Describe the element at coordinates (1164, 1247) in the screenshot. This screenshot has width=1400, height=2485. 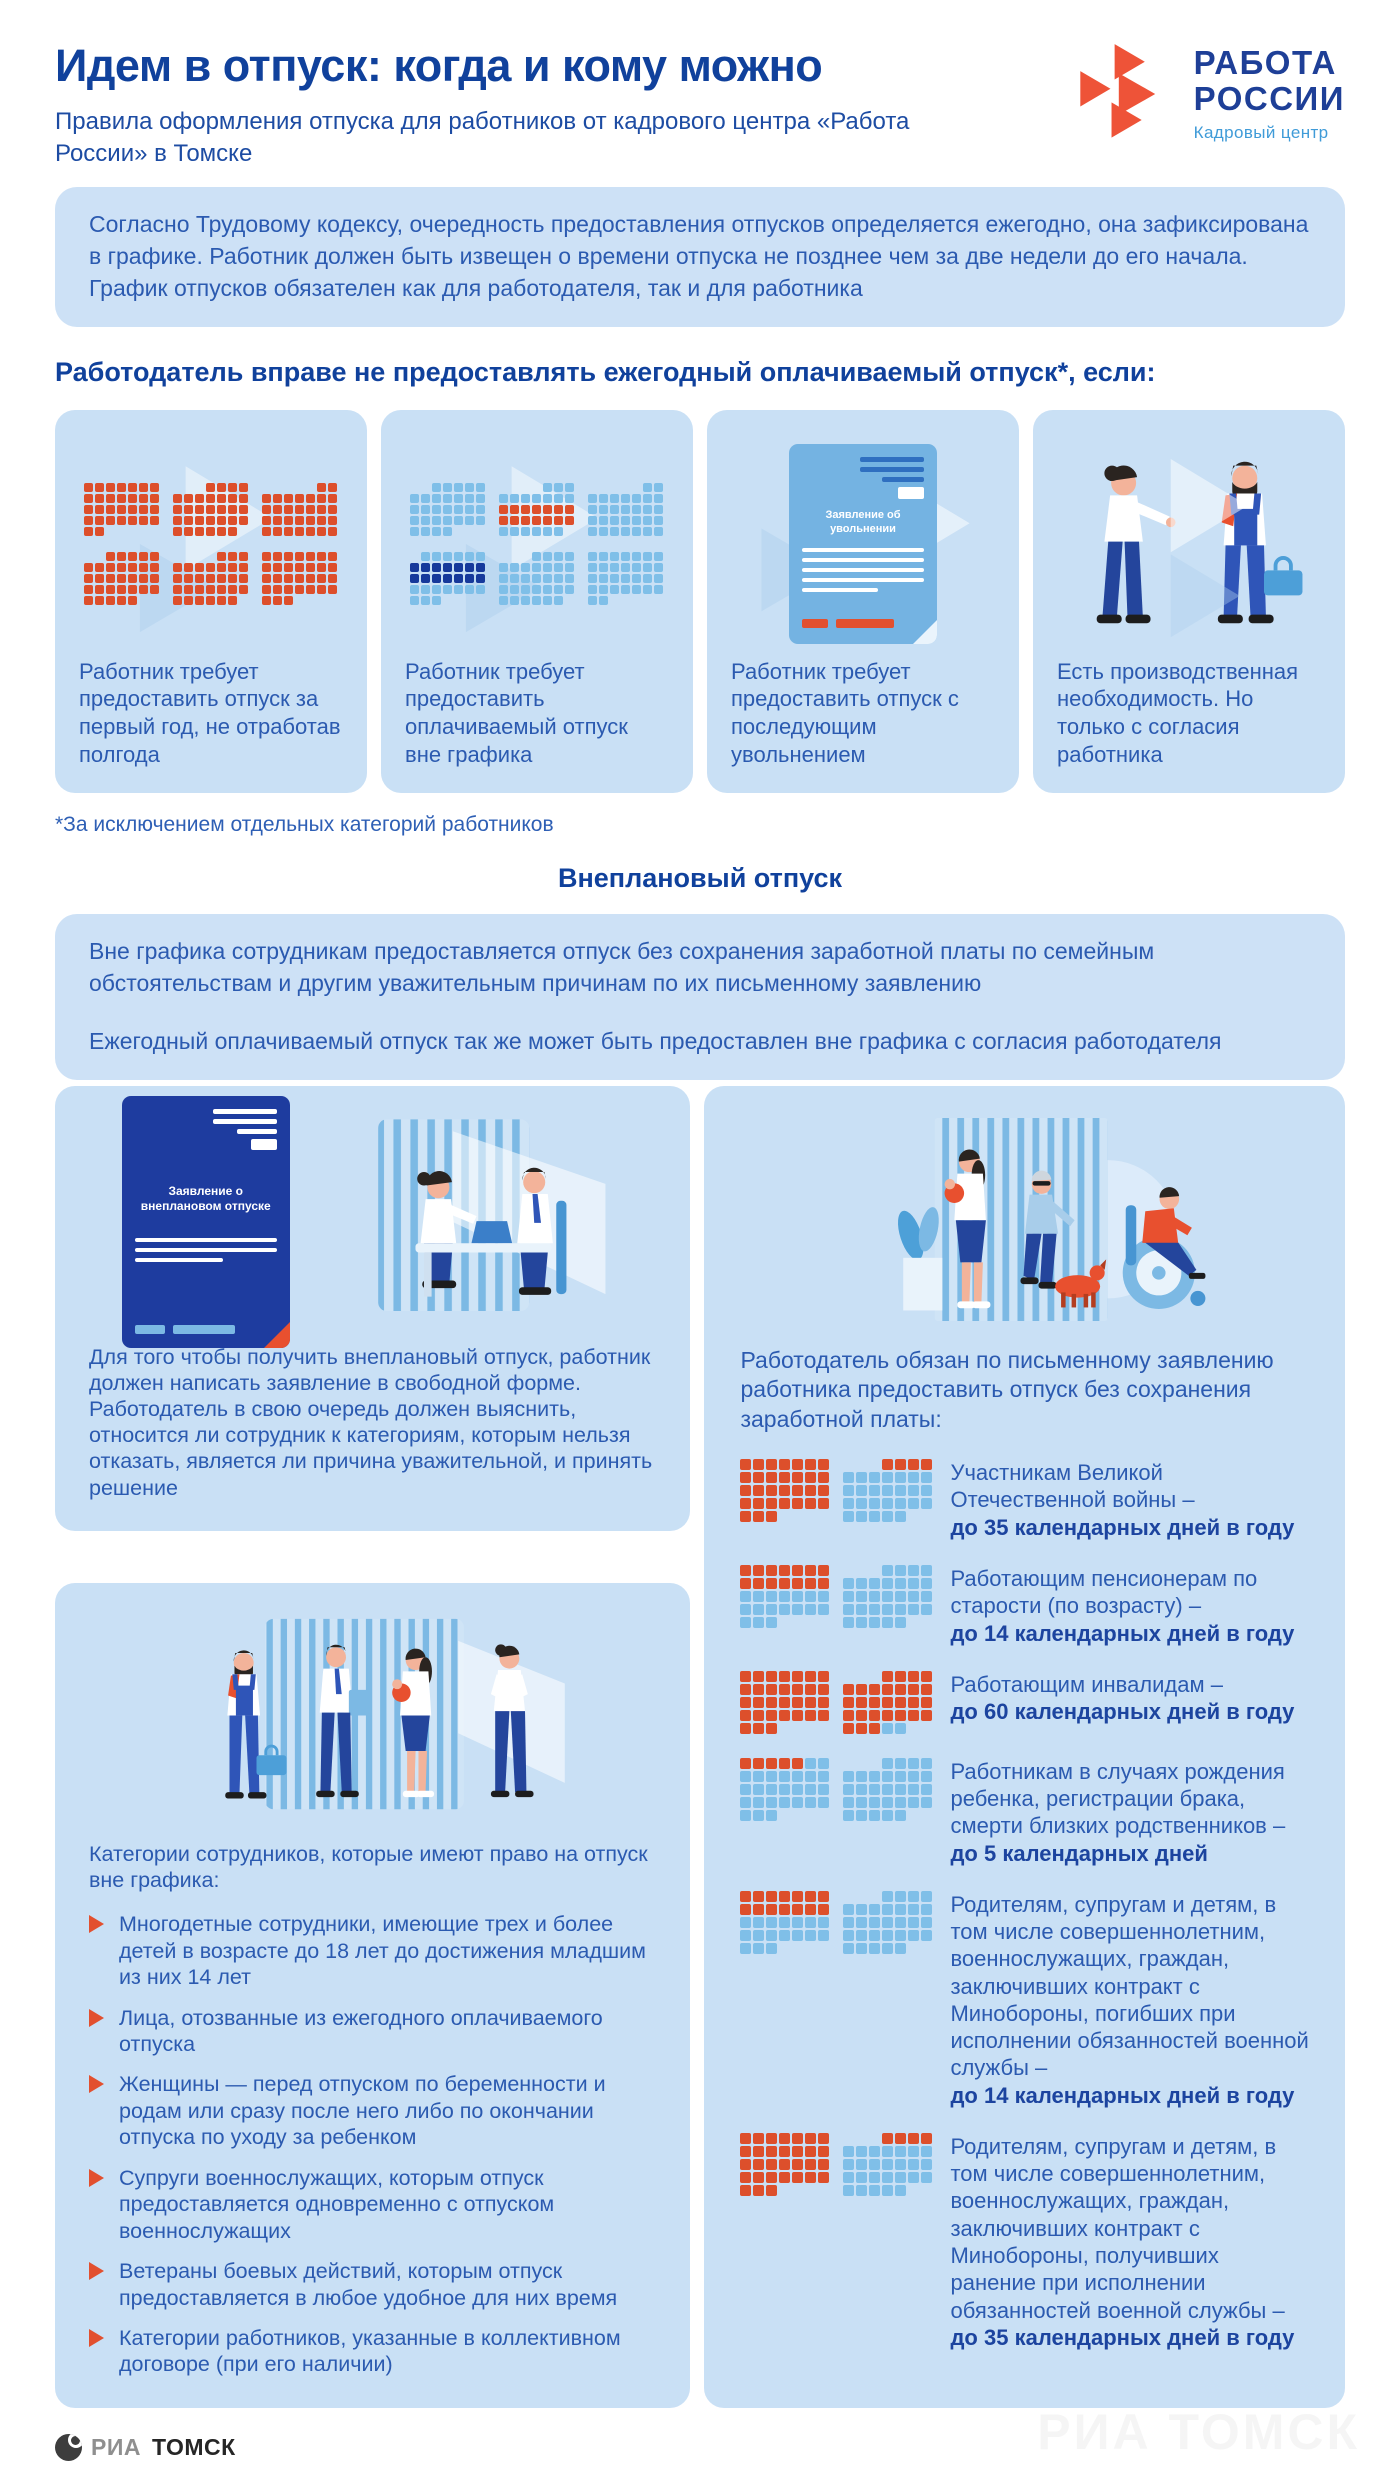
I see `wheelchair-user-figure` at that location.